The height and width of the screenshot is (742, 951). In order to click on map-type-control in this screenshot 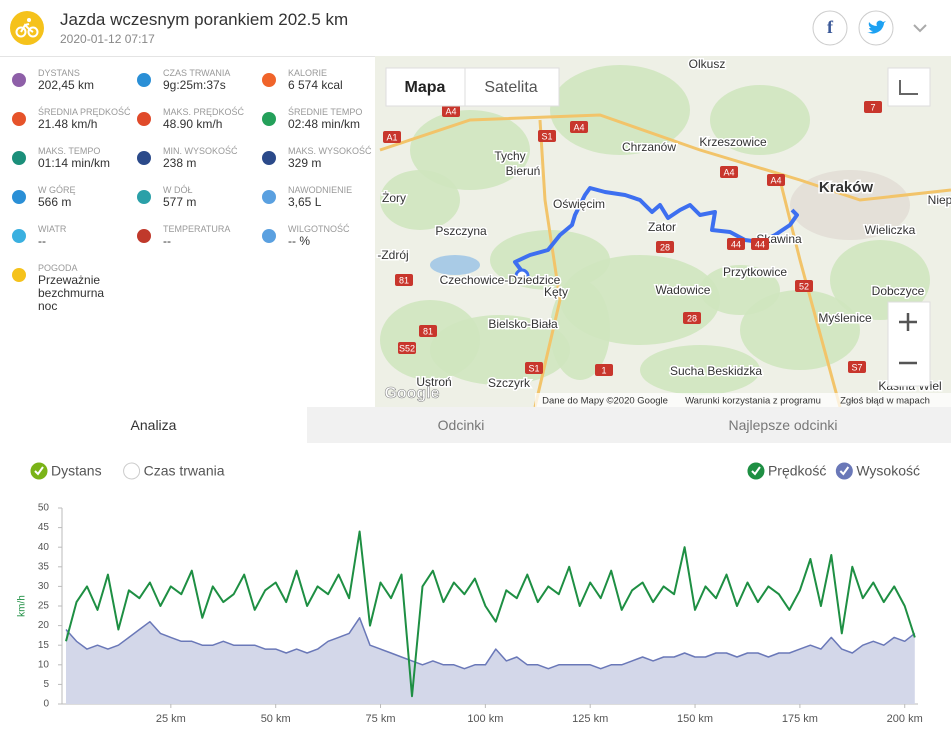, I will do `click(472, 87)`.